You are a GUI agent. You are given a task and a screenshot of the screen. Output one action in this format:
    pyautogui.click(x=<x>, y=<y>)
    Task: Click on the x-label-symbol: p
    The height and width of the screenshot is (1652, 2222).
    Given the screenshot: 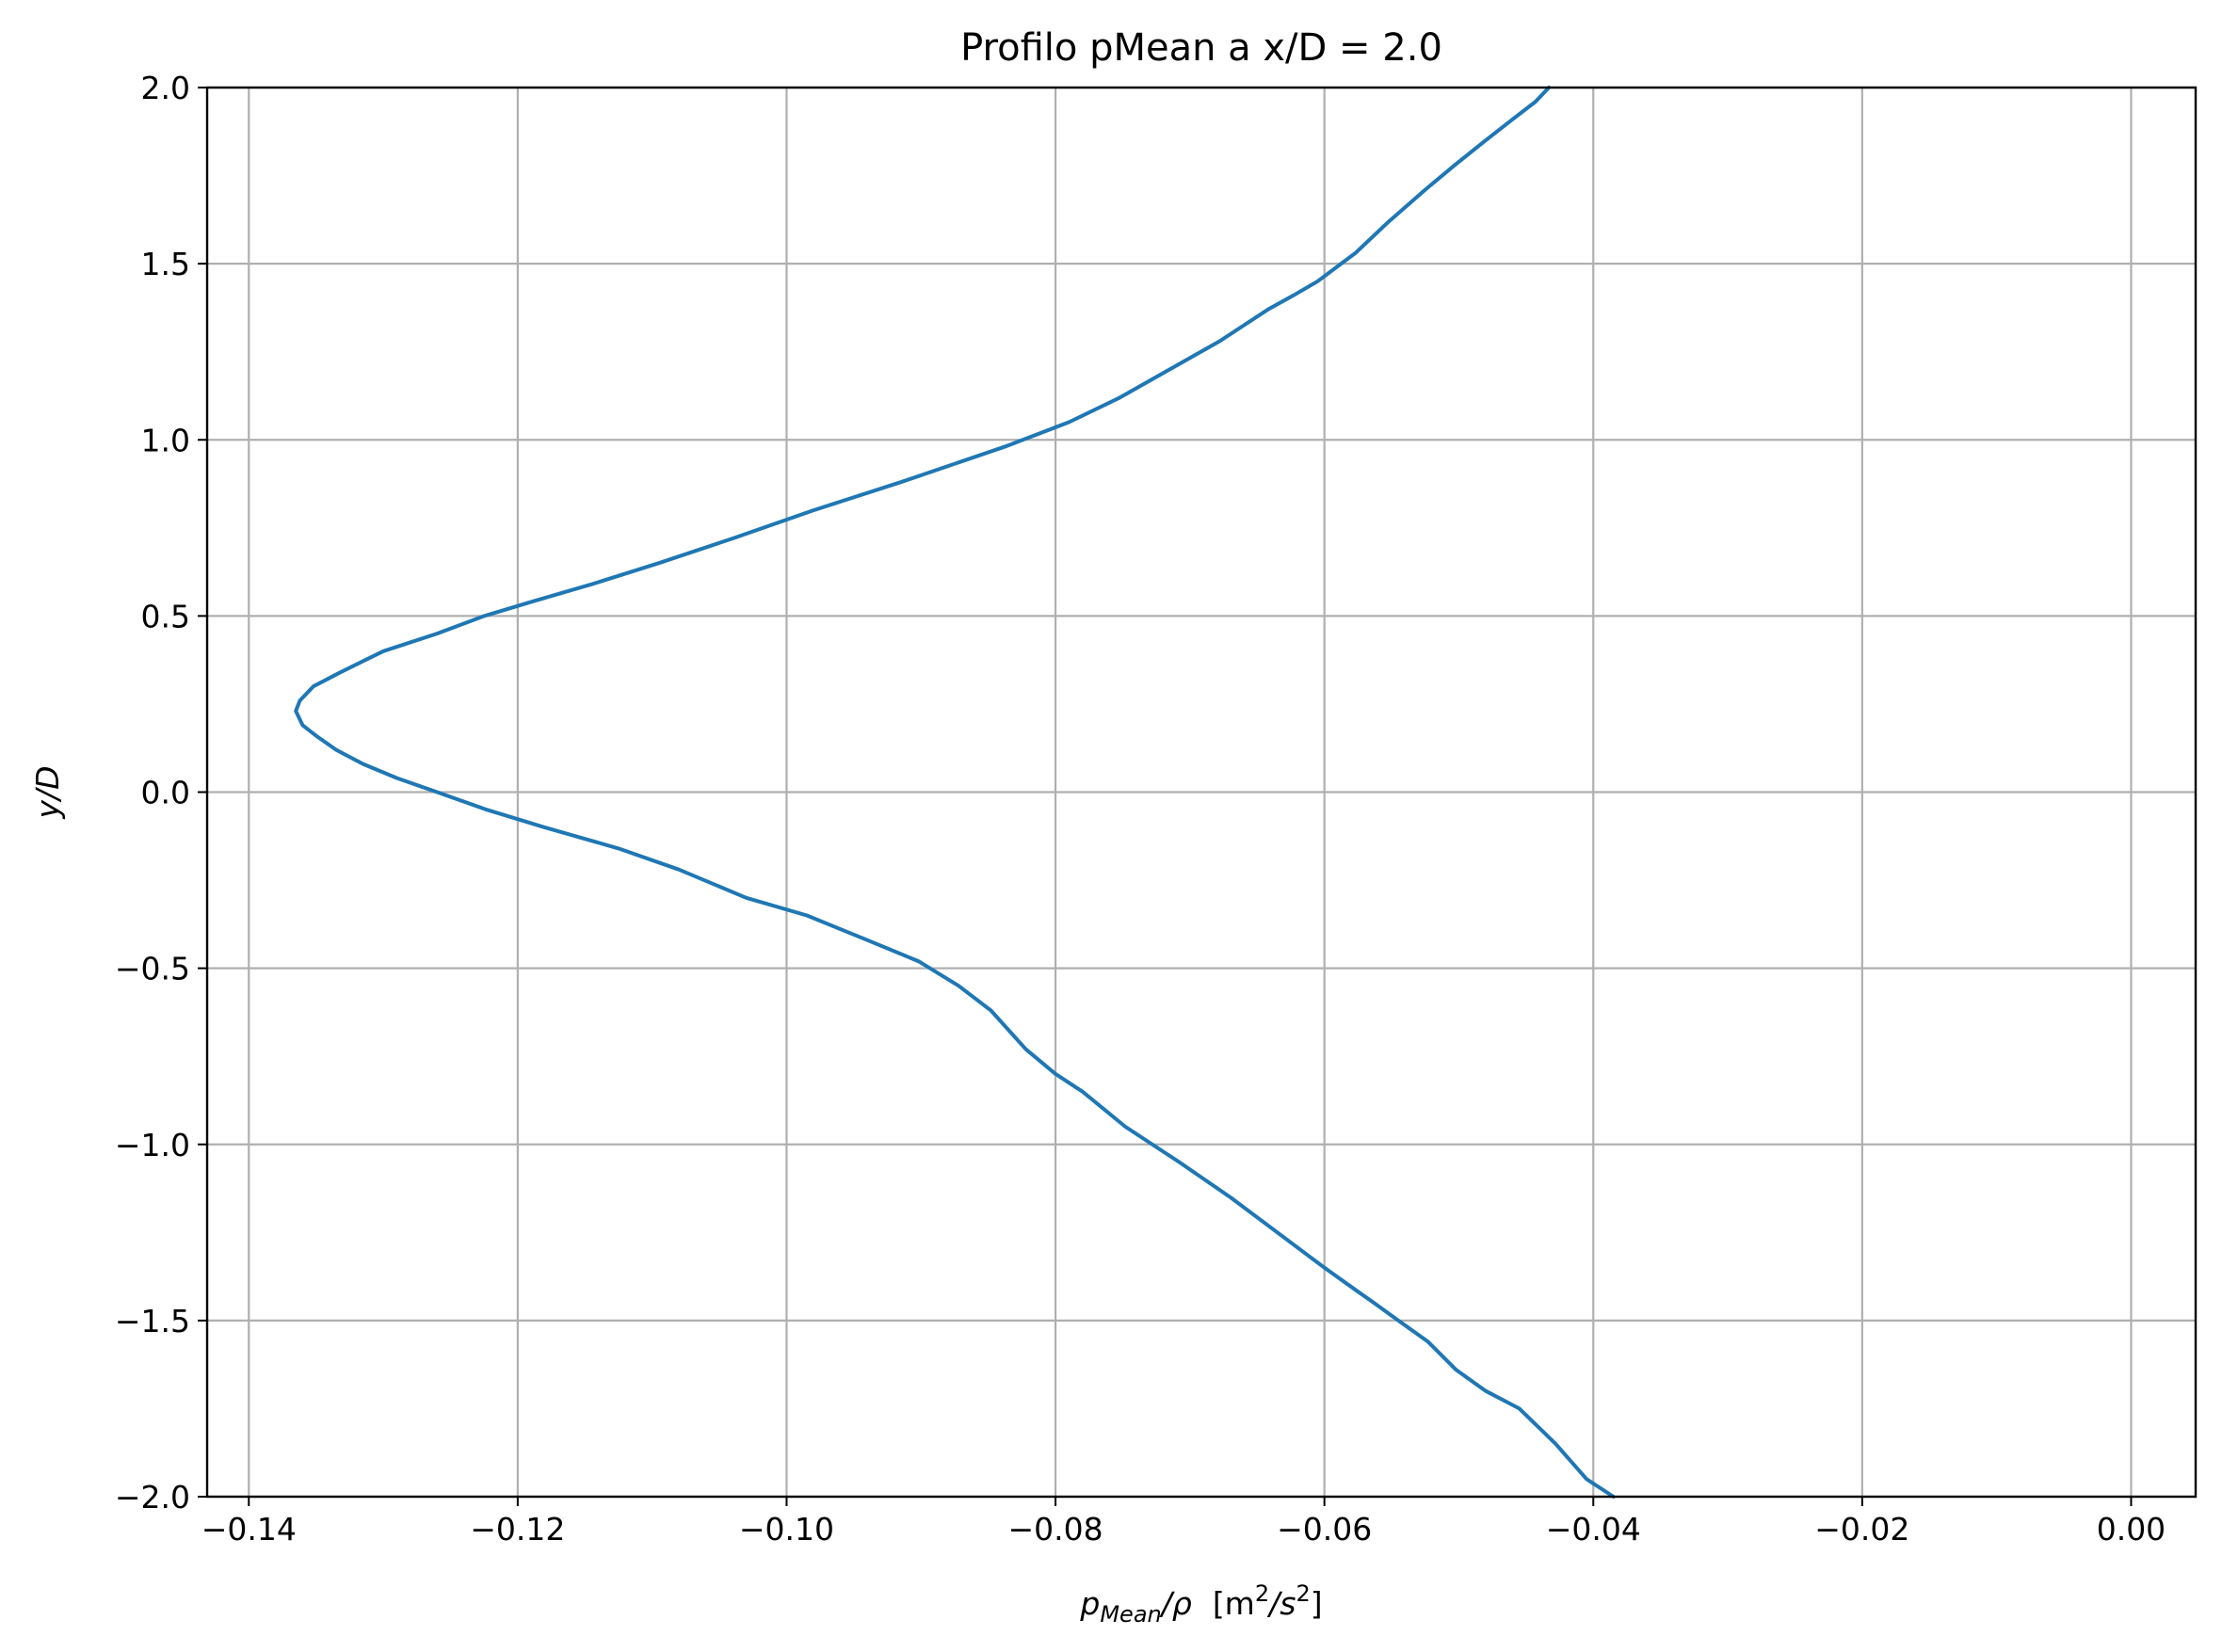 What is the action you would take?
    pyautogui.click(x=1089, y=1603)
    